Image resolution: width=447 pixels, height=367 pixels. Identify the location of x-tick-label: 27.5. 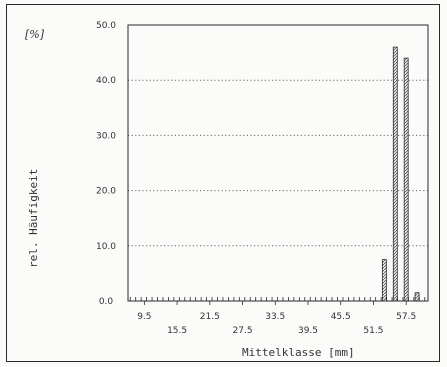
(243, 331).